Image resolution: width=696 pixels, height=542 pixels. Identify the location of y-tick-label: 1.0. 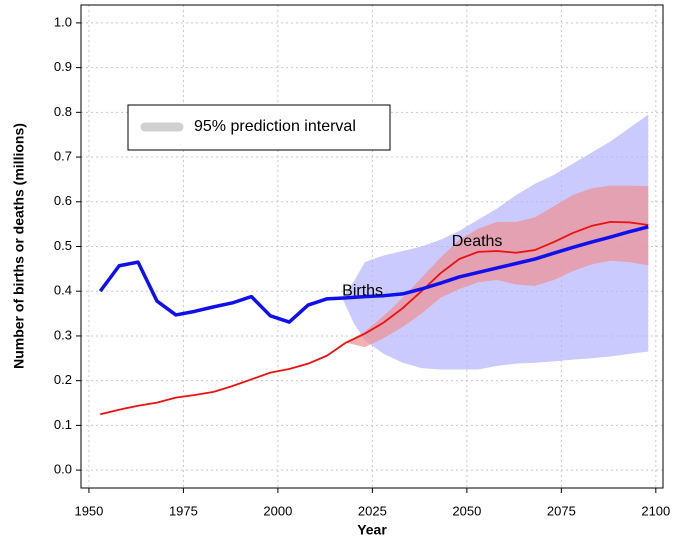
(63, 21).